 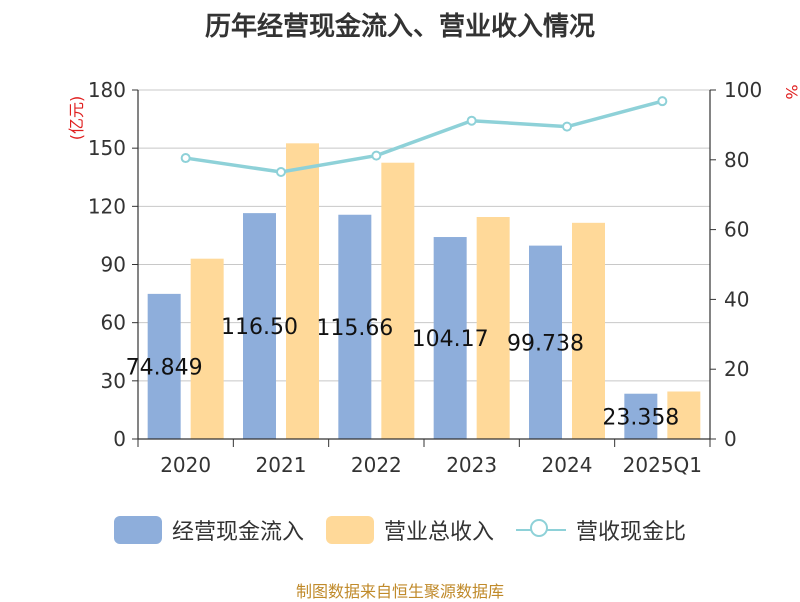 What do you see at coordinates (743, 90) in the screenshot?
I see `right-tick-label: 100` at bounding box center [743, 90].